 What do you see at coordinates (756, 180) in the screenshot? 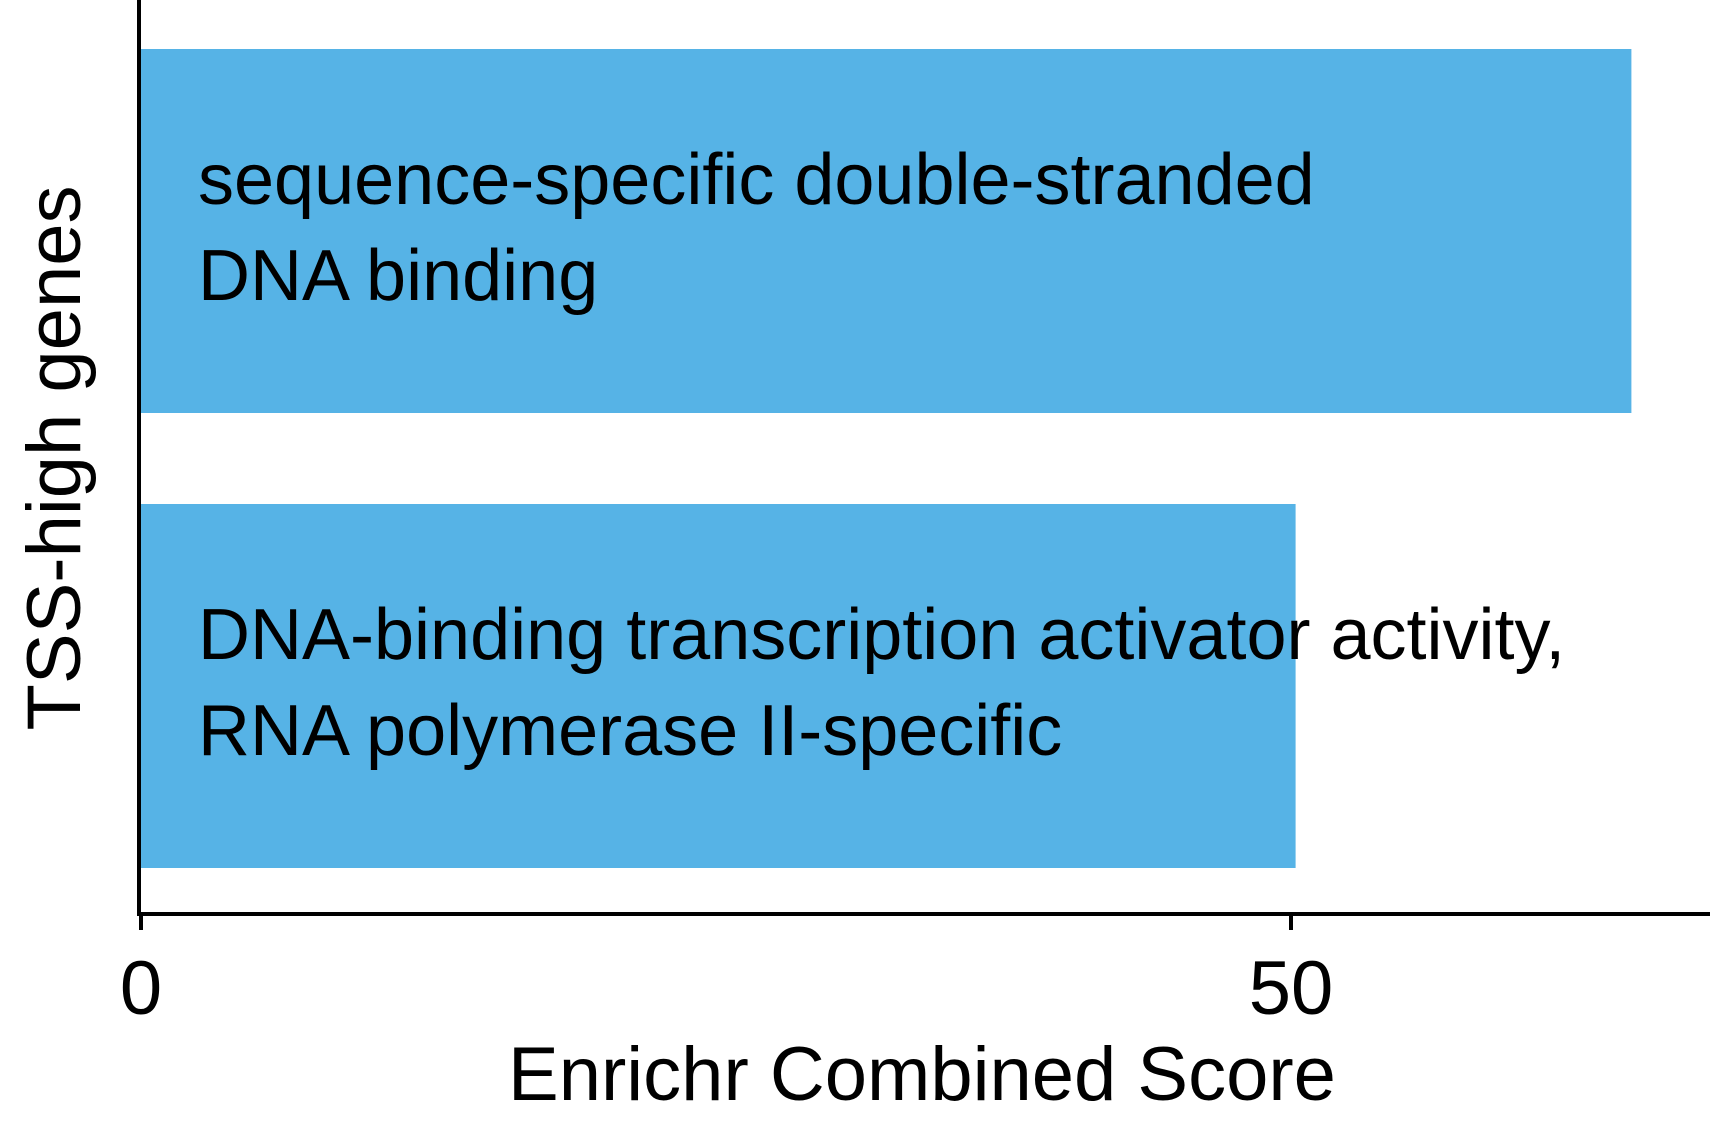
I see `bar-label-0-line-0: sequence-specific double-stranded` at bounding box center [756, 180].